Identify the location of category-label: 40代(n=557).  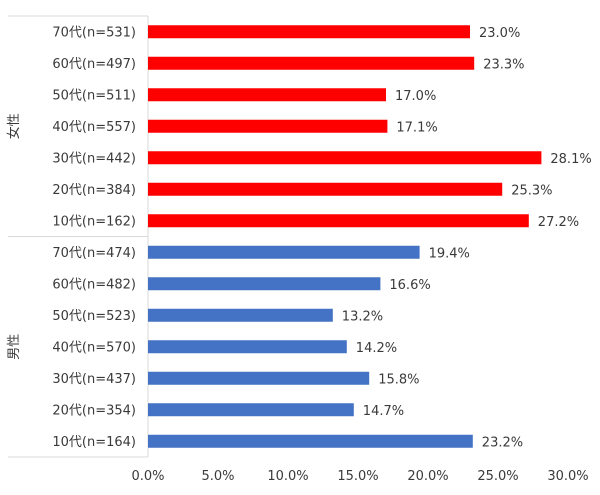
(94, 127).